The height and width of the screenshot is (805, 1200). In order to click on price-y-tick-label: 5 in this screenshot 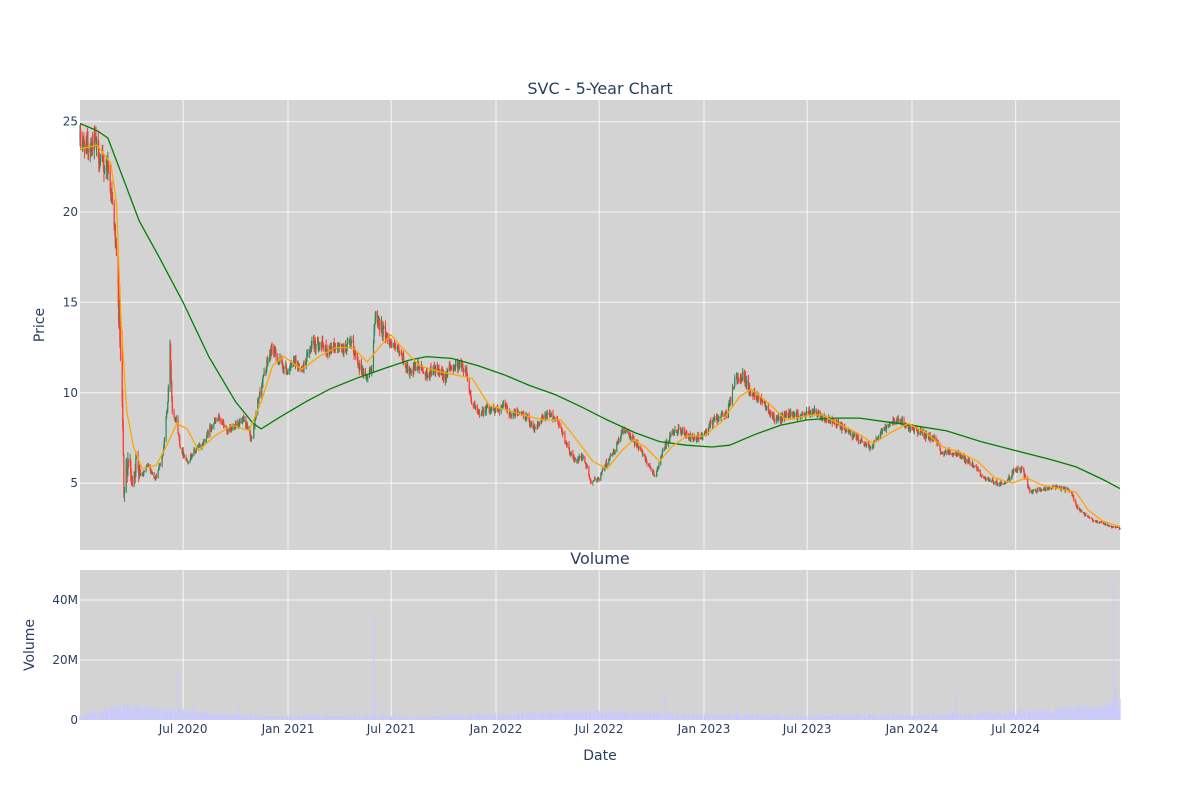, I will do `click(74, 483)`.